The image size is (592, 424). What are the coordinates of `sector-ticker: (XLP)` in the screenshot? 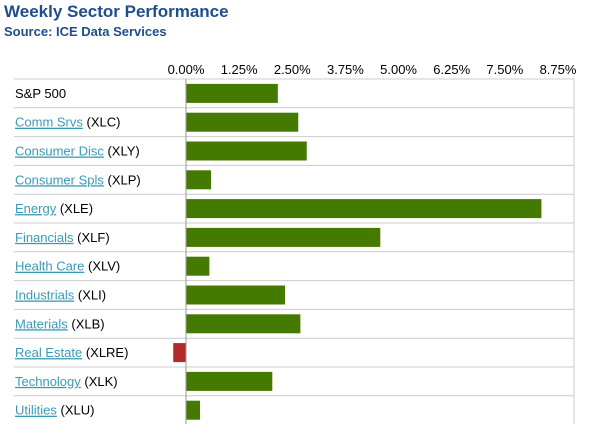 It's located at (122, 179).